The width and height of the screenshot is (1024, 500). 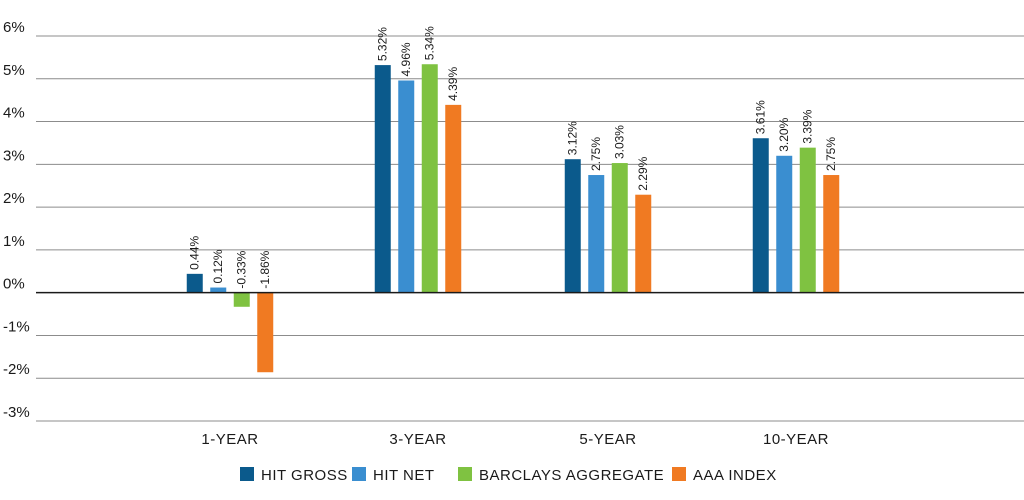 What do you see at coordinates (406, 59) in the screenshot?
I see `data-label: 4.96%` at bounding box center [406, 59].